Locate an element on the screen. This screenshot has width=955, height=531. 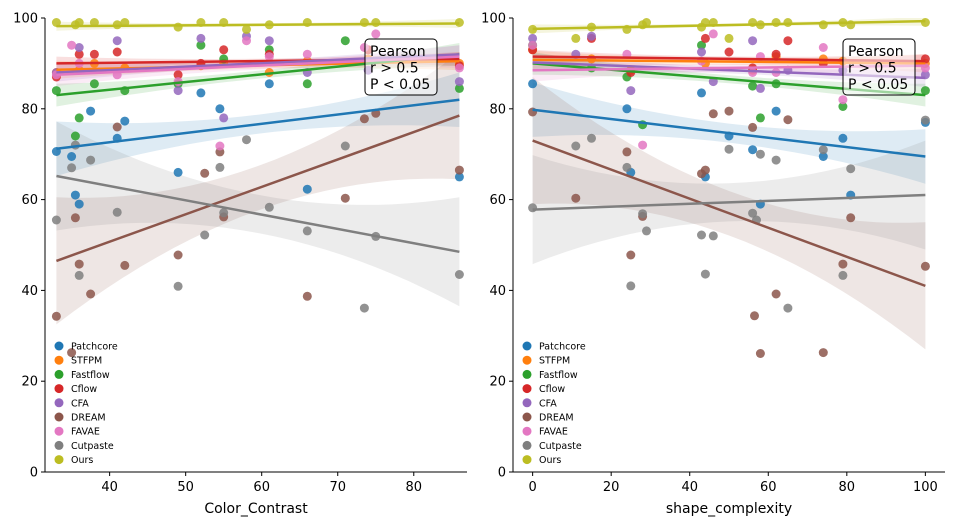
regression-line-ours is located at coordinates (258, 25).